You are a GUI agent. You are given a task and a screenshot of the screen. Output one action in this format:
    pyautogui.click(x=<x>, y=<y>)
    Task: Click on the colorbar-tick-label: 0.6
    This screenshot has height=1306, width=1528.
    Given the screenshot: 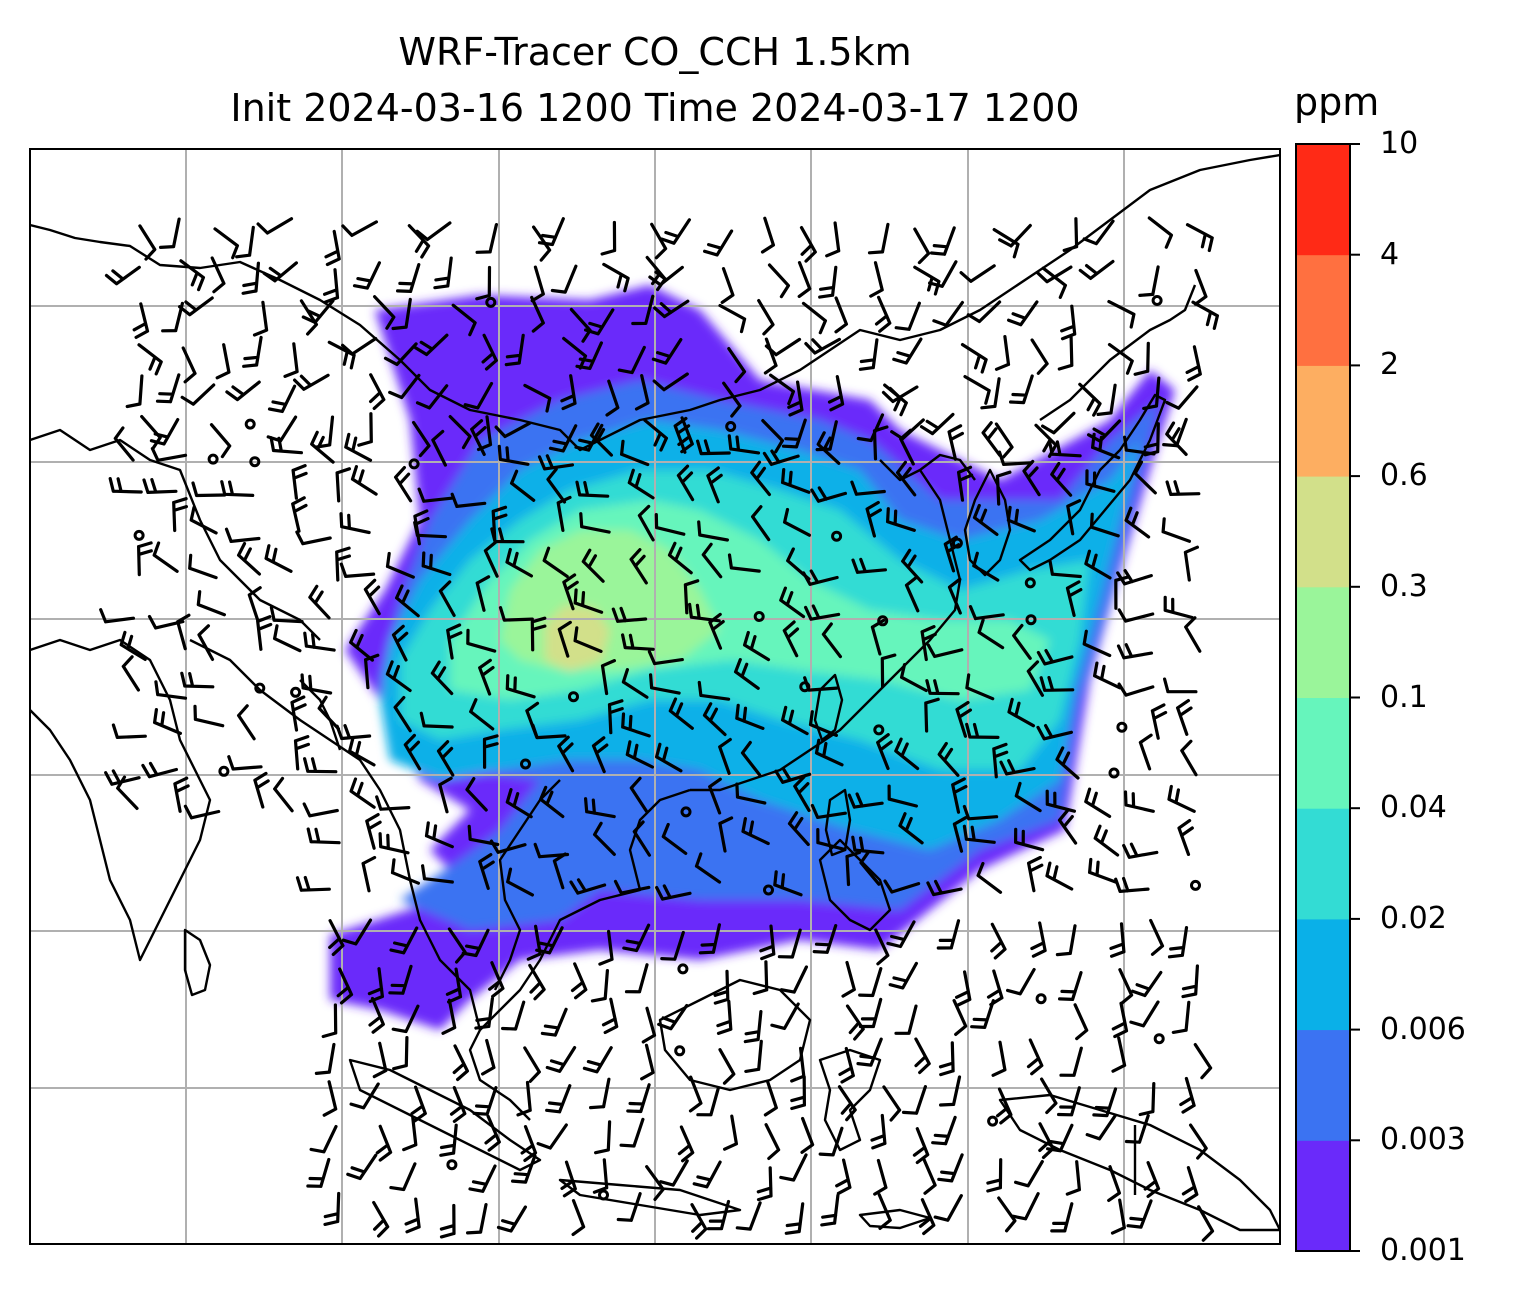 What is the action you would take?
    pyautogui.click(x=1404, y=476)
    